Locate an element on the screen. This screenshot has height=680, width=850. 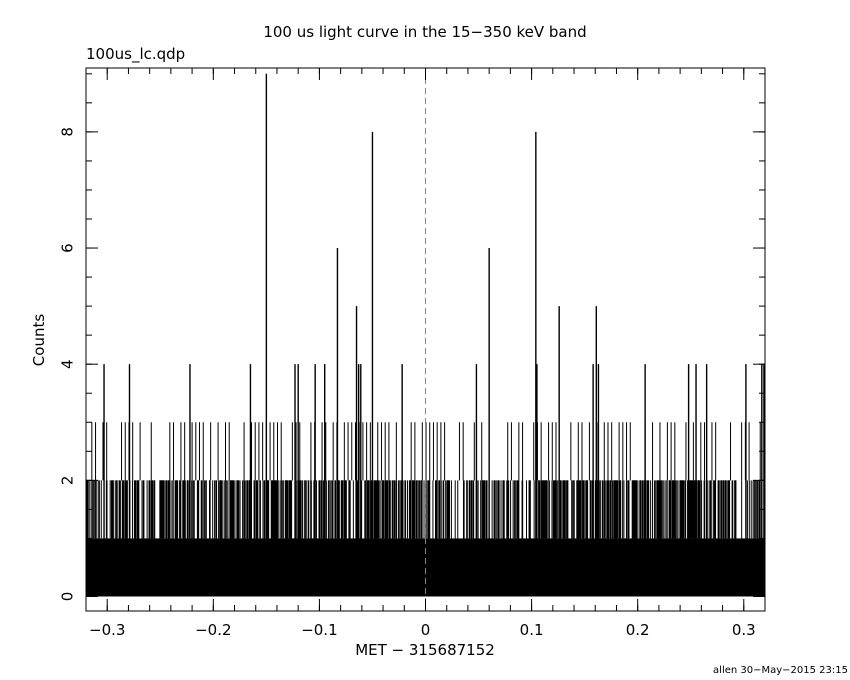
x-tick-label: −0.2 is located at coordinates (213, 630).